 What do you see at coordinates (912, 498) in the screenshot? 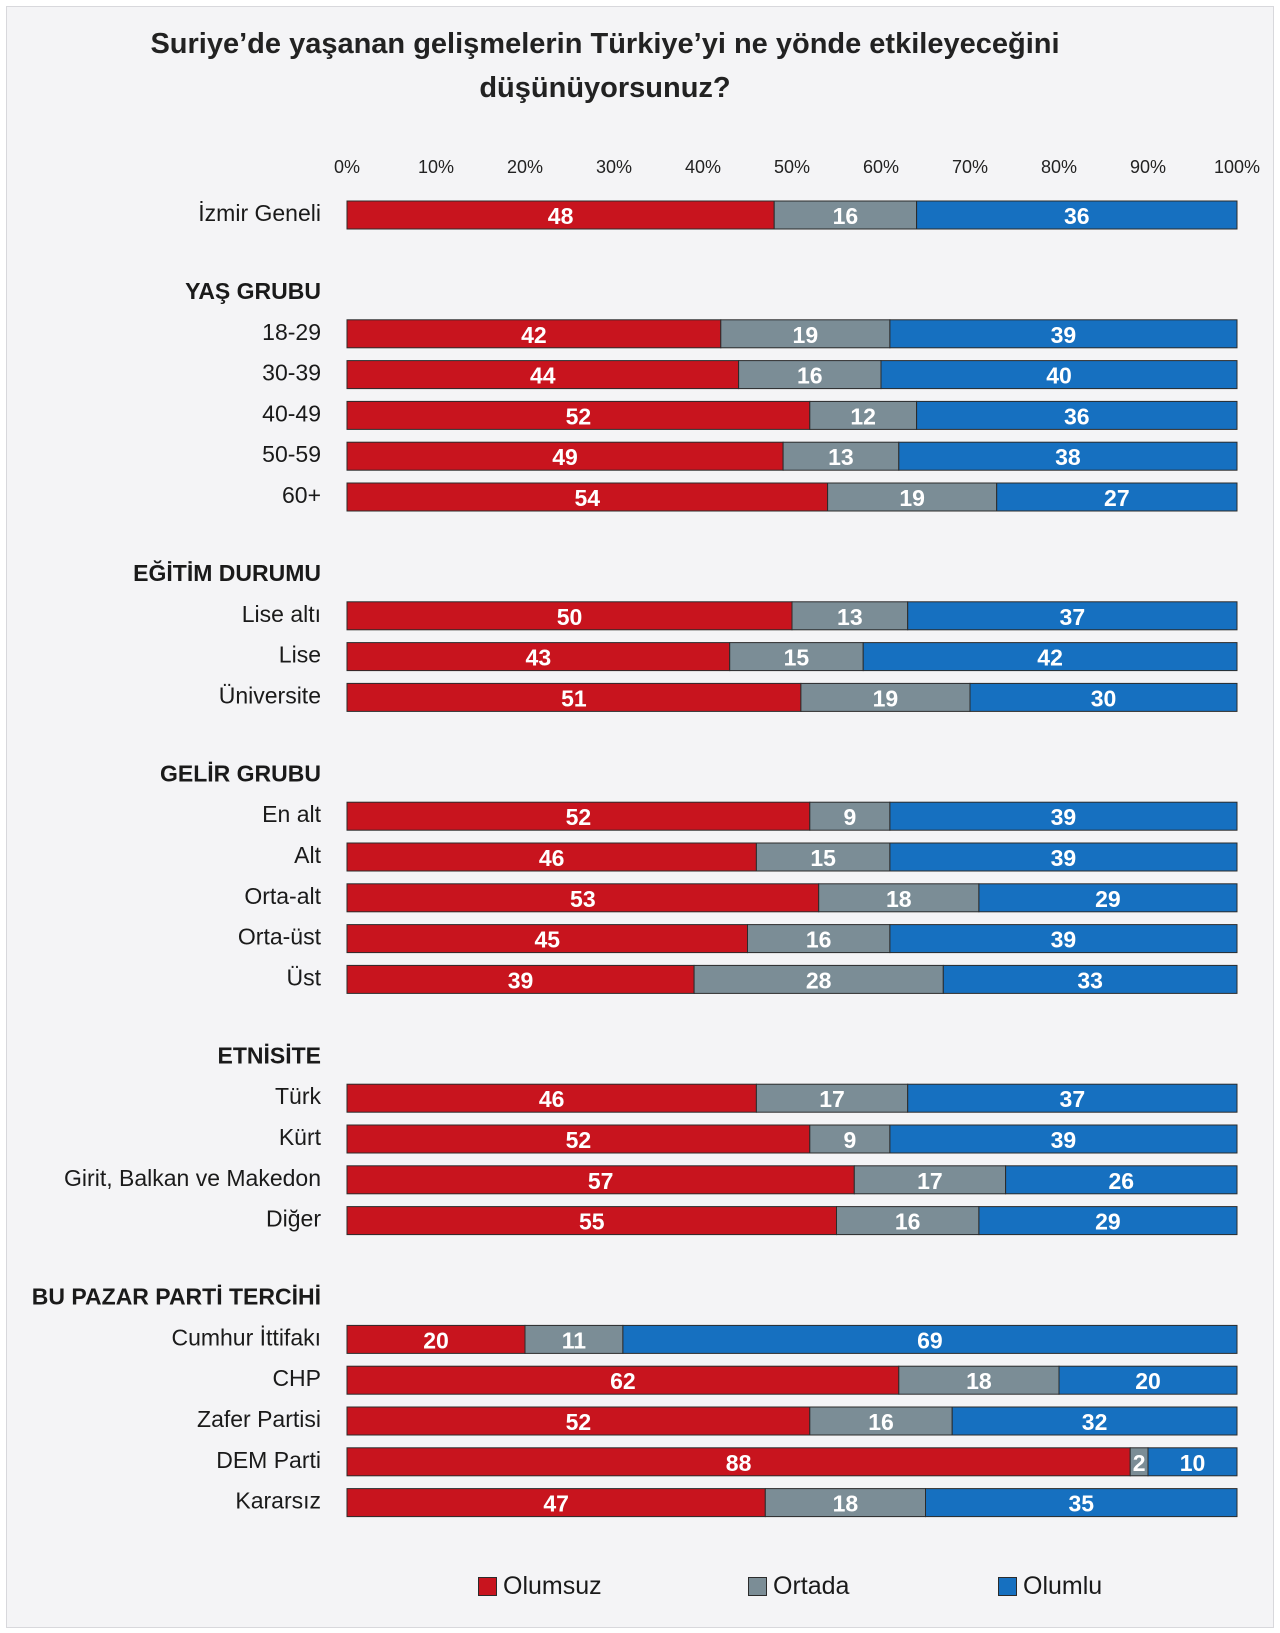
I see `value-label-ortada: 19` at bounding box center [912, 498].